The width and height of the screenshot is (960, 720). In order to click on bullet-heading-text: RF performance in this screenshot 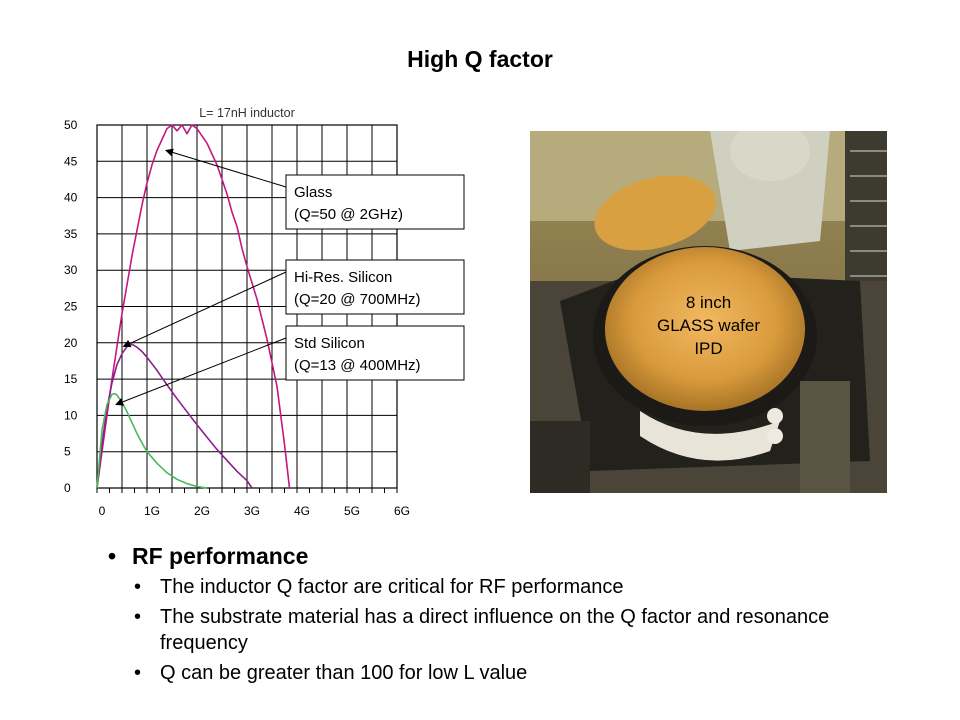, I will do `click(220, 556)`.